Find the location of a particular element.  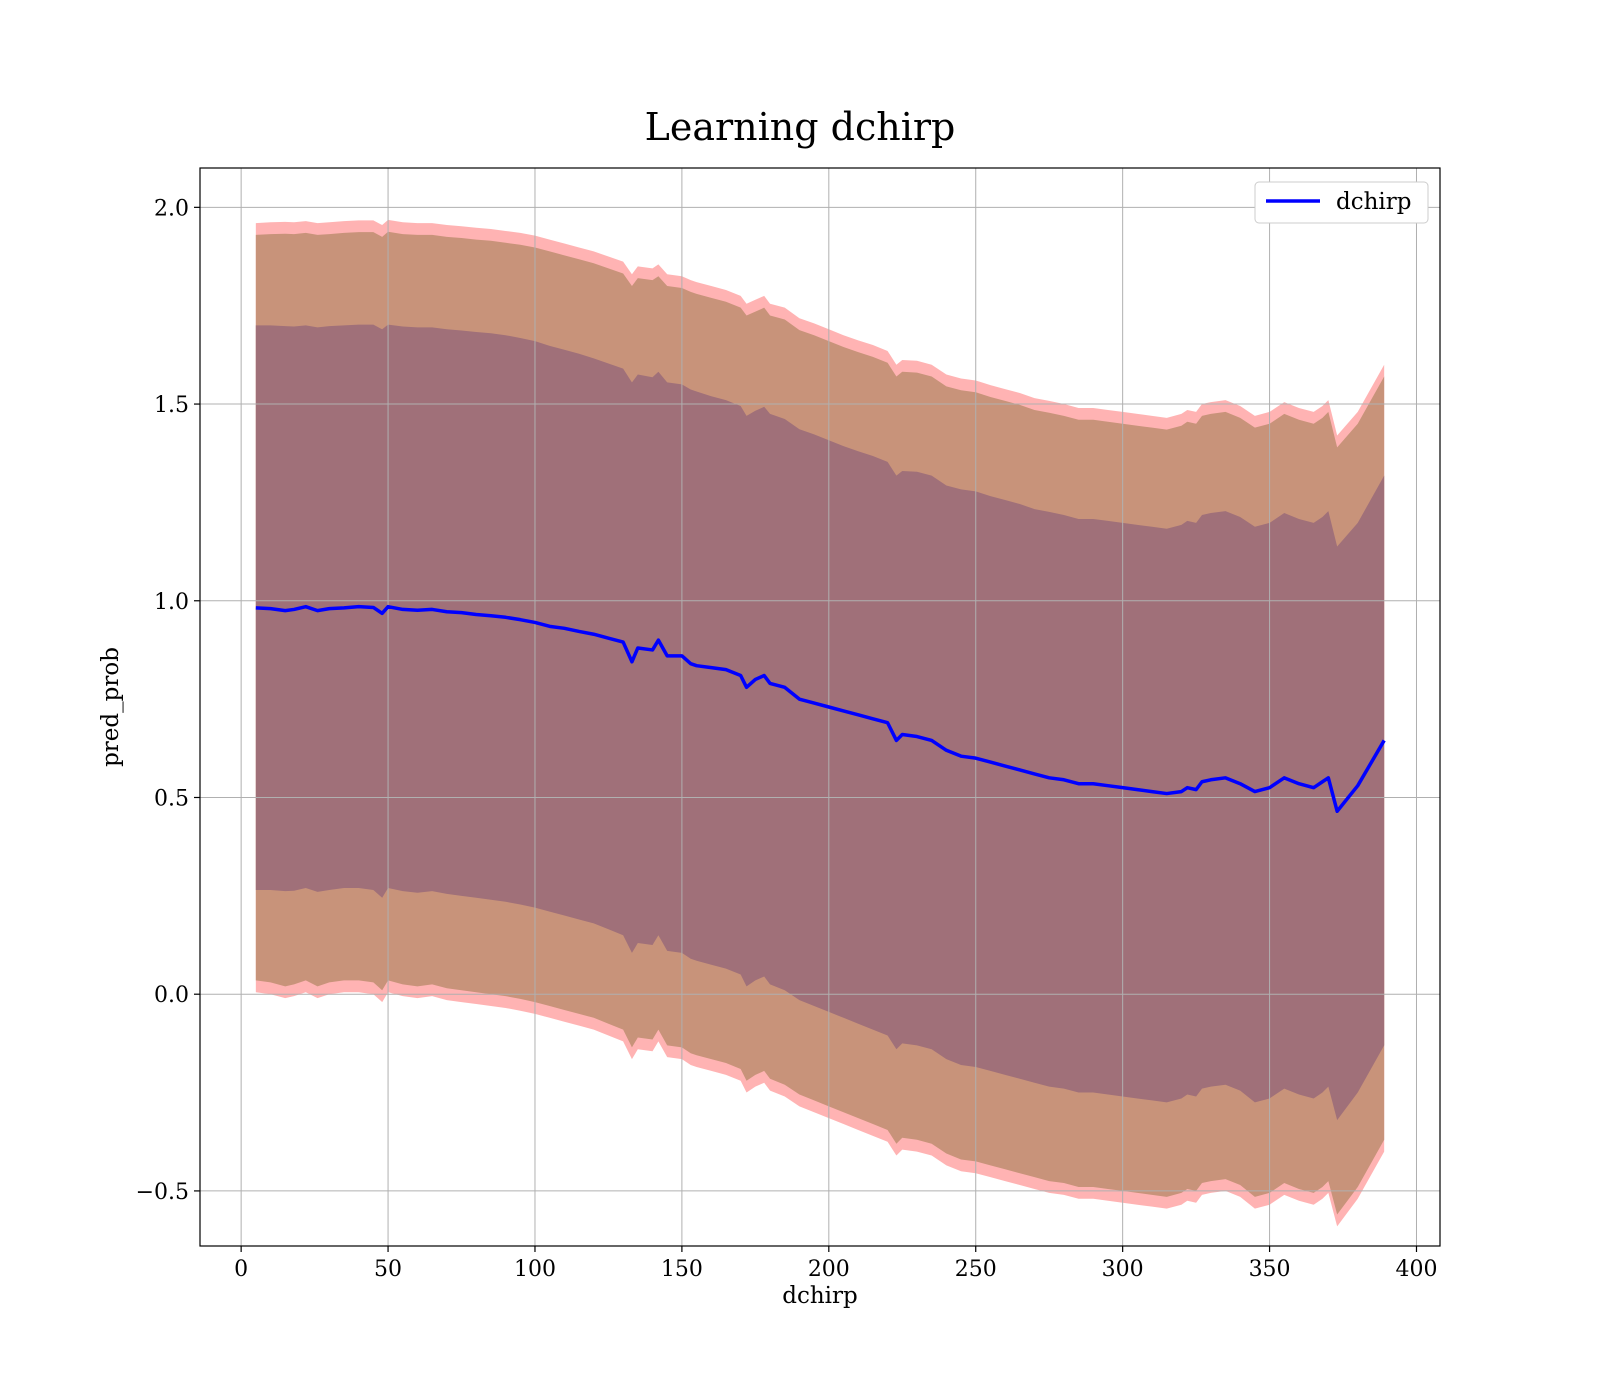

x-axis-label: dchirp is located at coordinates (820, 1296).